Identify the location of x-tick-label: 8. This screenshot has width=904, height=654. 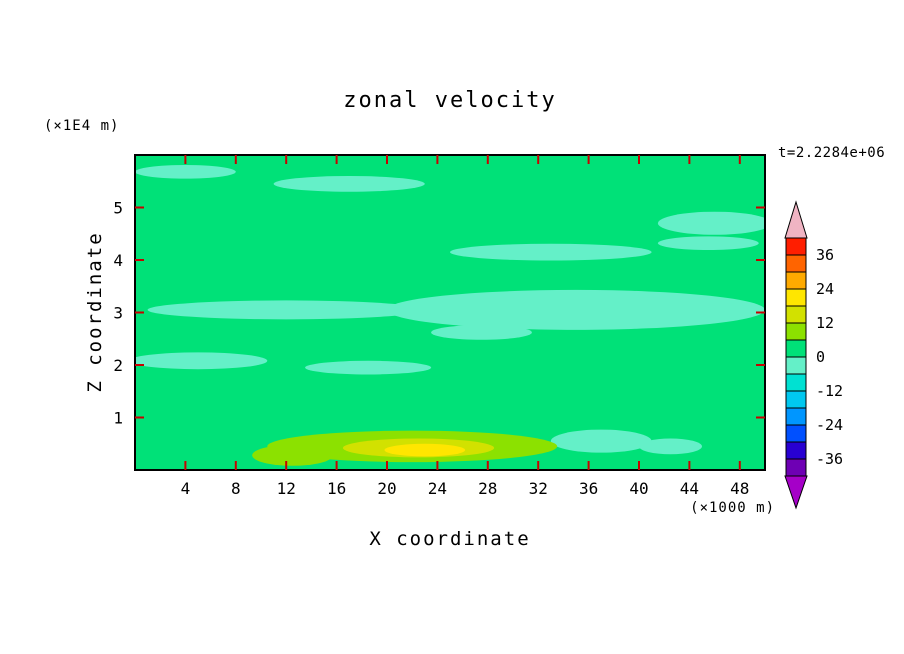
(236, 488).